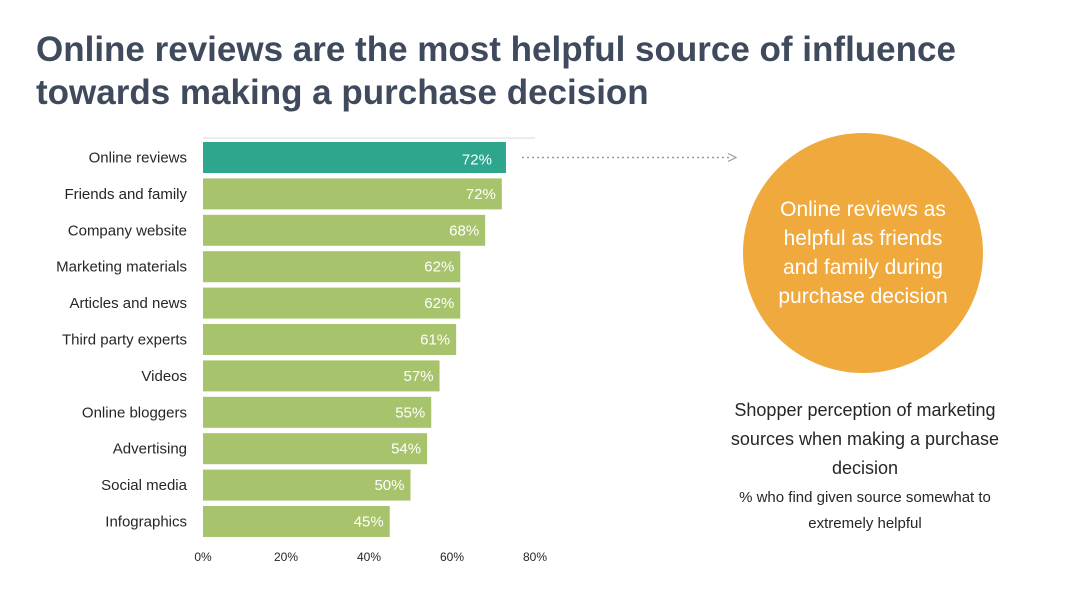 This screenshot has height=603, width=1089. I want to click on category-label: Third party experts, so click(124, 340).